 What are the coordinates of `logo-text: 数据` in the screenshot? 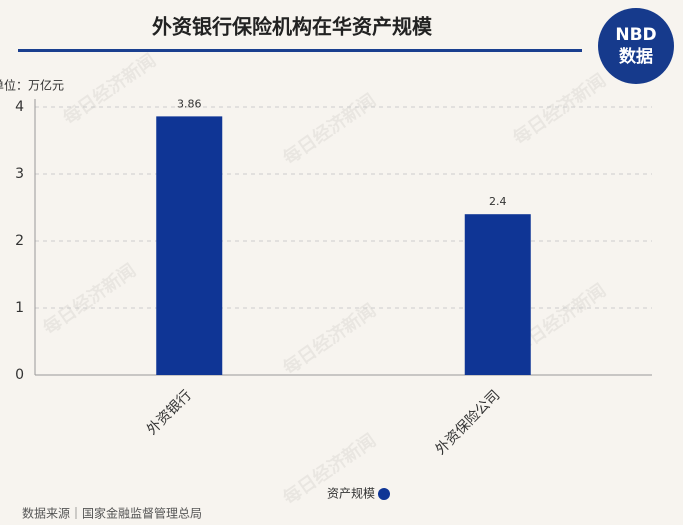 It's located at (636, 56).